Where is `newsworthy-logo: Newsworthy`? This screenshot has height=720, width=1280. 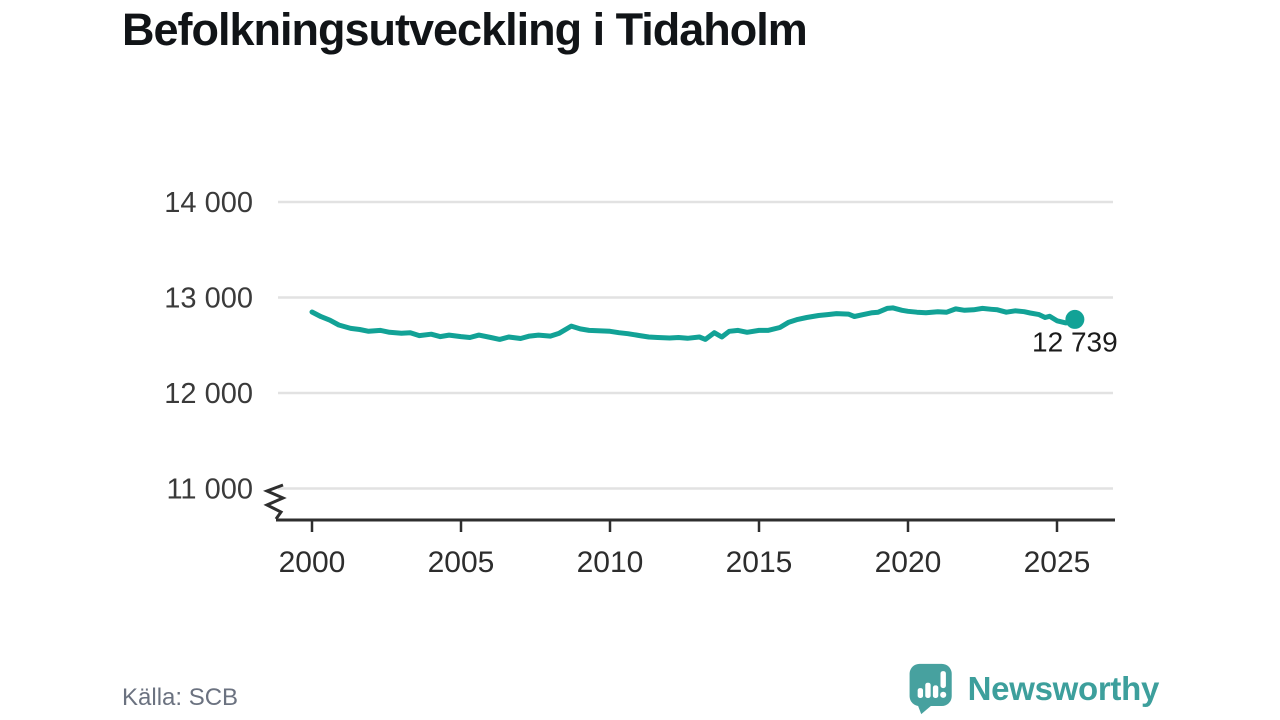
newsworthy-logo: Newsworthy is located at coordinates (1033, 689).